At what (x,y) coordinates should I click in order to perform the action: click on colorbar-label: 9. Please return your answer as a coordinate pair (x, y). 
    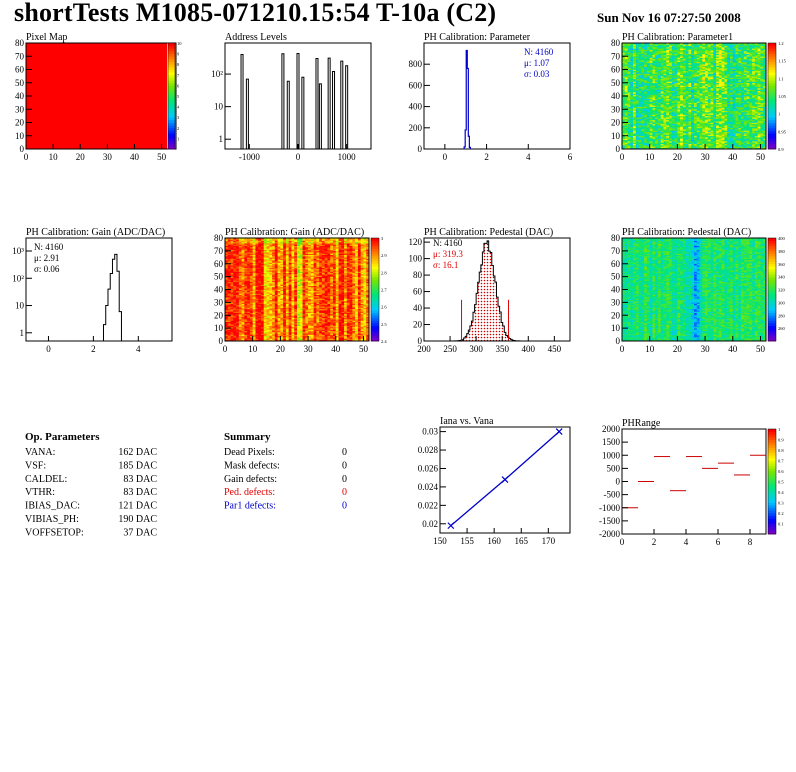
    Looking at the image, I should click on (178, 54).